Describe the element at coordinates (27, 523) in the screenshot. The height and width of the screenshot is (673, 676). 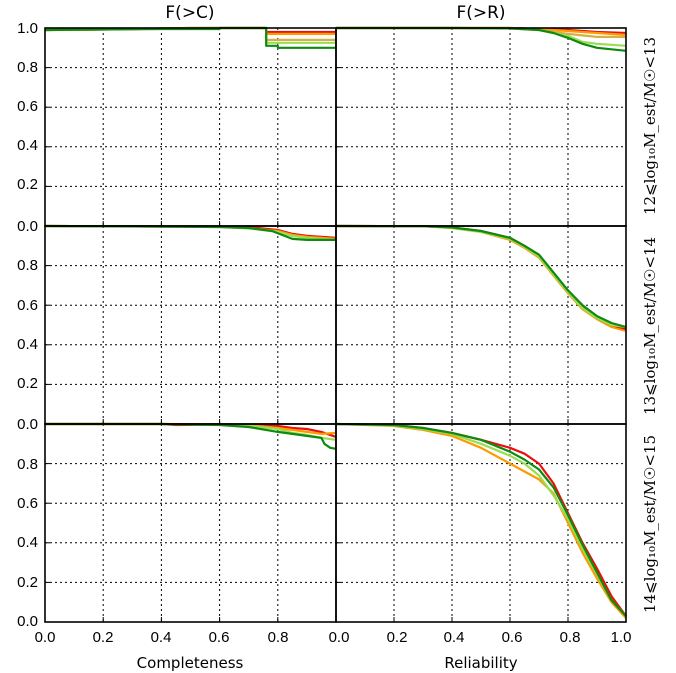
I see `y-ticks-bottom: 0.0 0.8 0.6 0.4 0.2 0.0` at that location.